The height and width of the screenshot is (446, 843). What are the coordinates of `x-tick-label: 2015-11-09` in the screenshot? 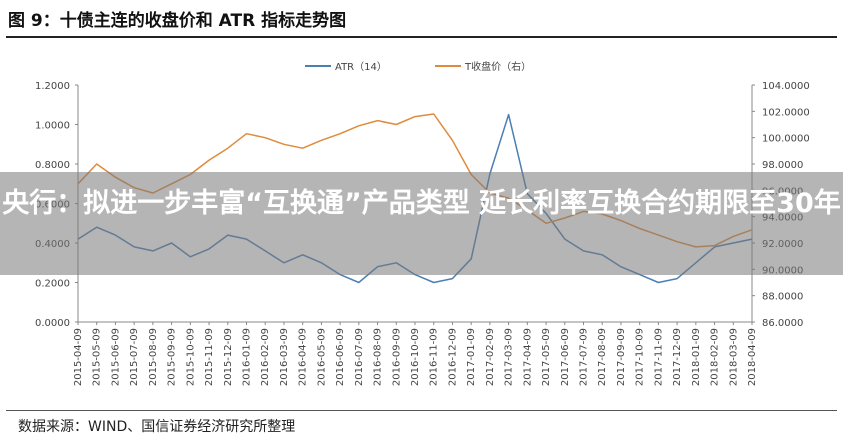 It's located at (209, 357).